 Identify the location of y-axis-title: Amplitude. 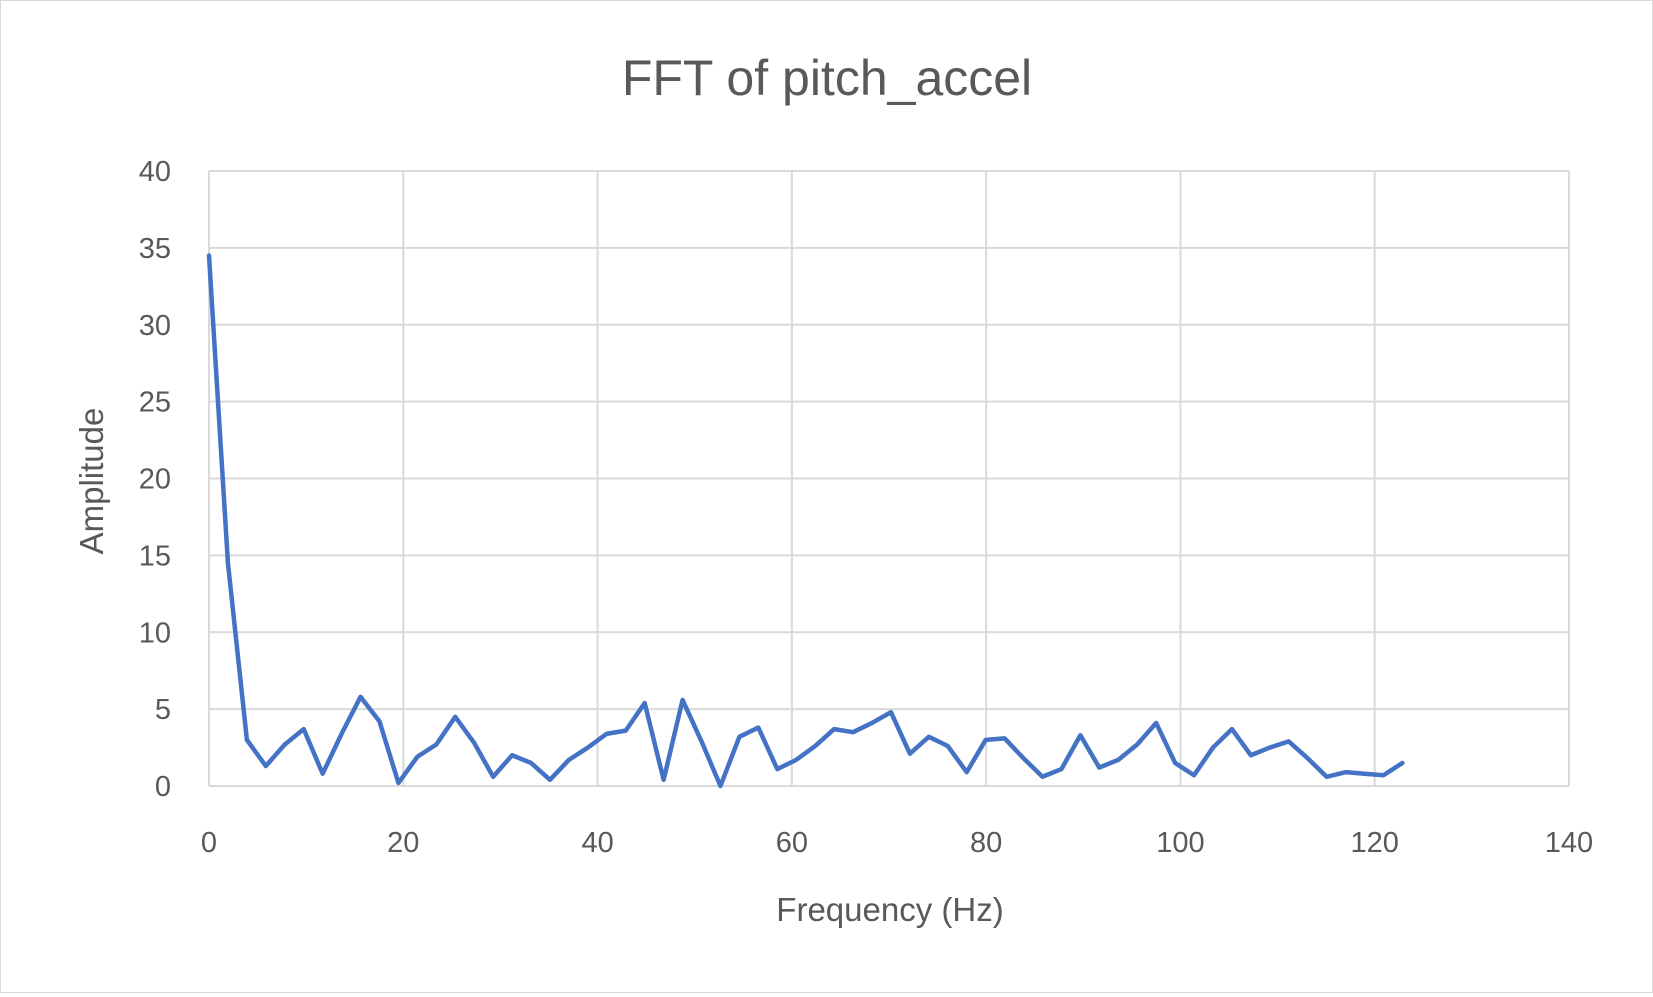
(91, 481).